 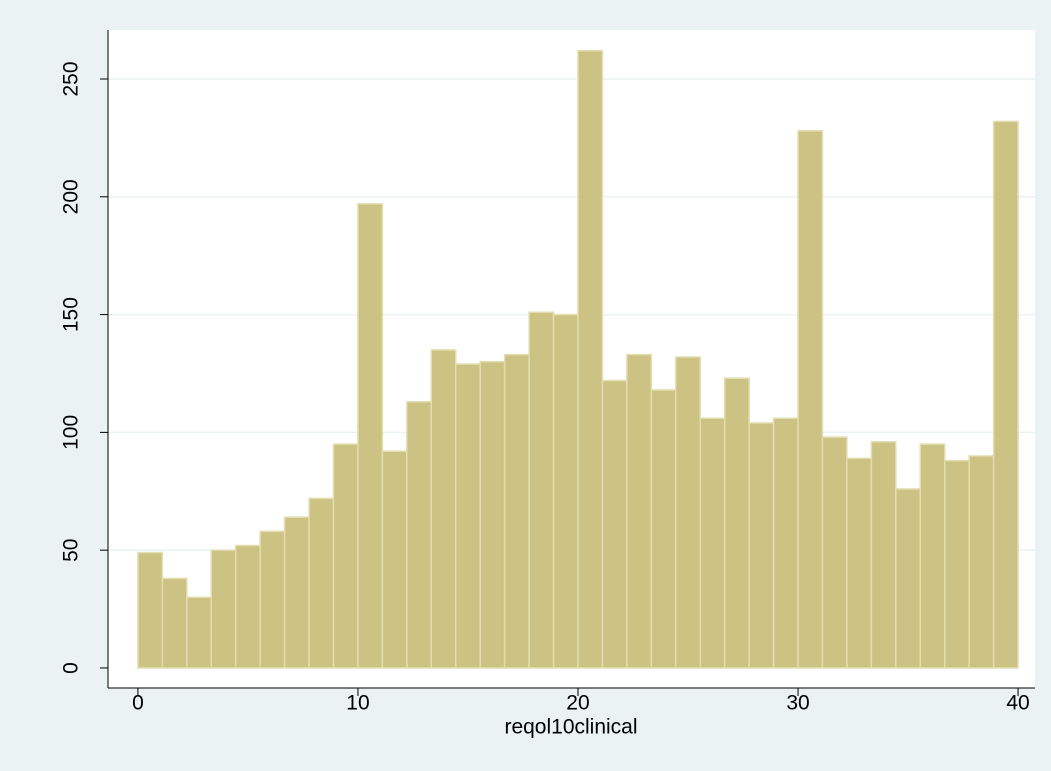 I want to click on x-tick-label: 40, so click(x=1017, y=703).